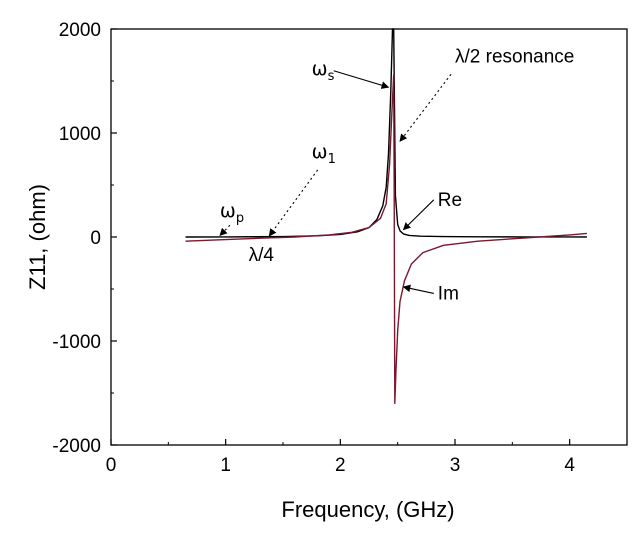 This screenshot has width=642, height=542. I want to click on annotation: Re, so click(432, 210).